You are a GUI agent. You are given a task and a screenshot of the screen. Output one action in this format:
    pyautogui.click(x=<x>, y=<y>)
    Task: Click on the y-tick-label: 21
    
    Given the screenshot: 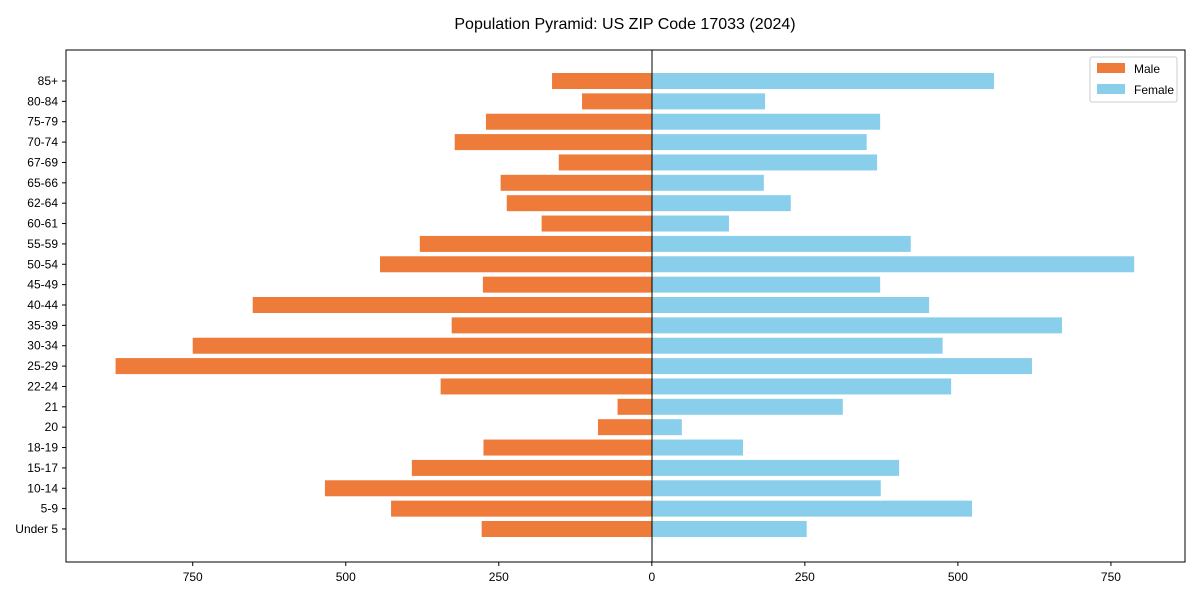 What is the action you would take?
    pyautogui.click(x=52, y=407)
    